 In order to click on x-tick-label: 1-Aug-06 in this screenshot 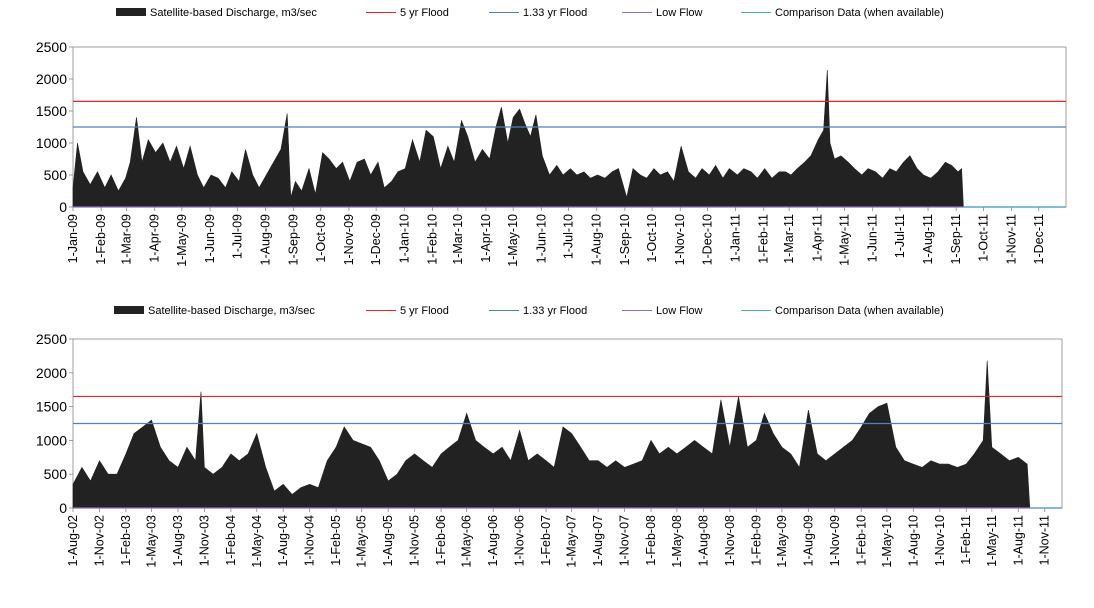, I will do `click(493, 540)`.